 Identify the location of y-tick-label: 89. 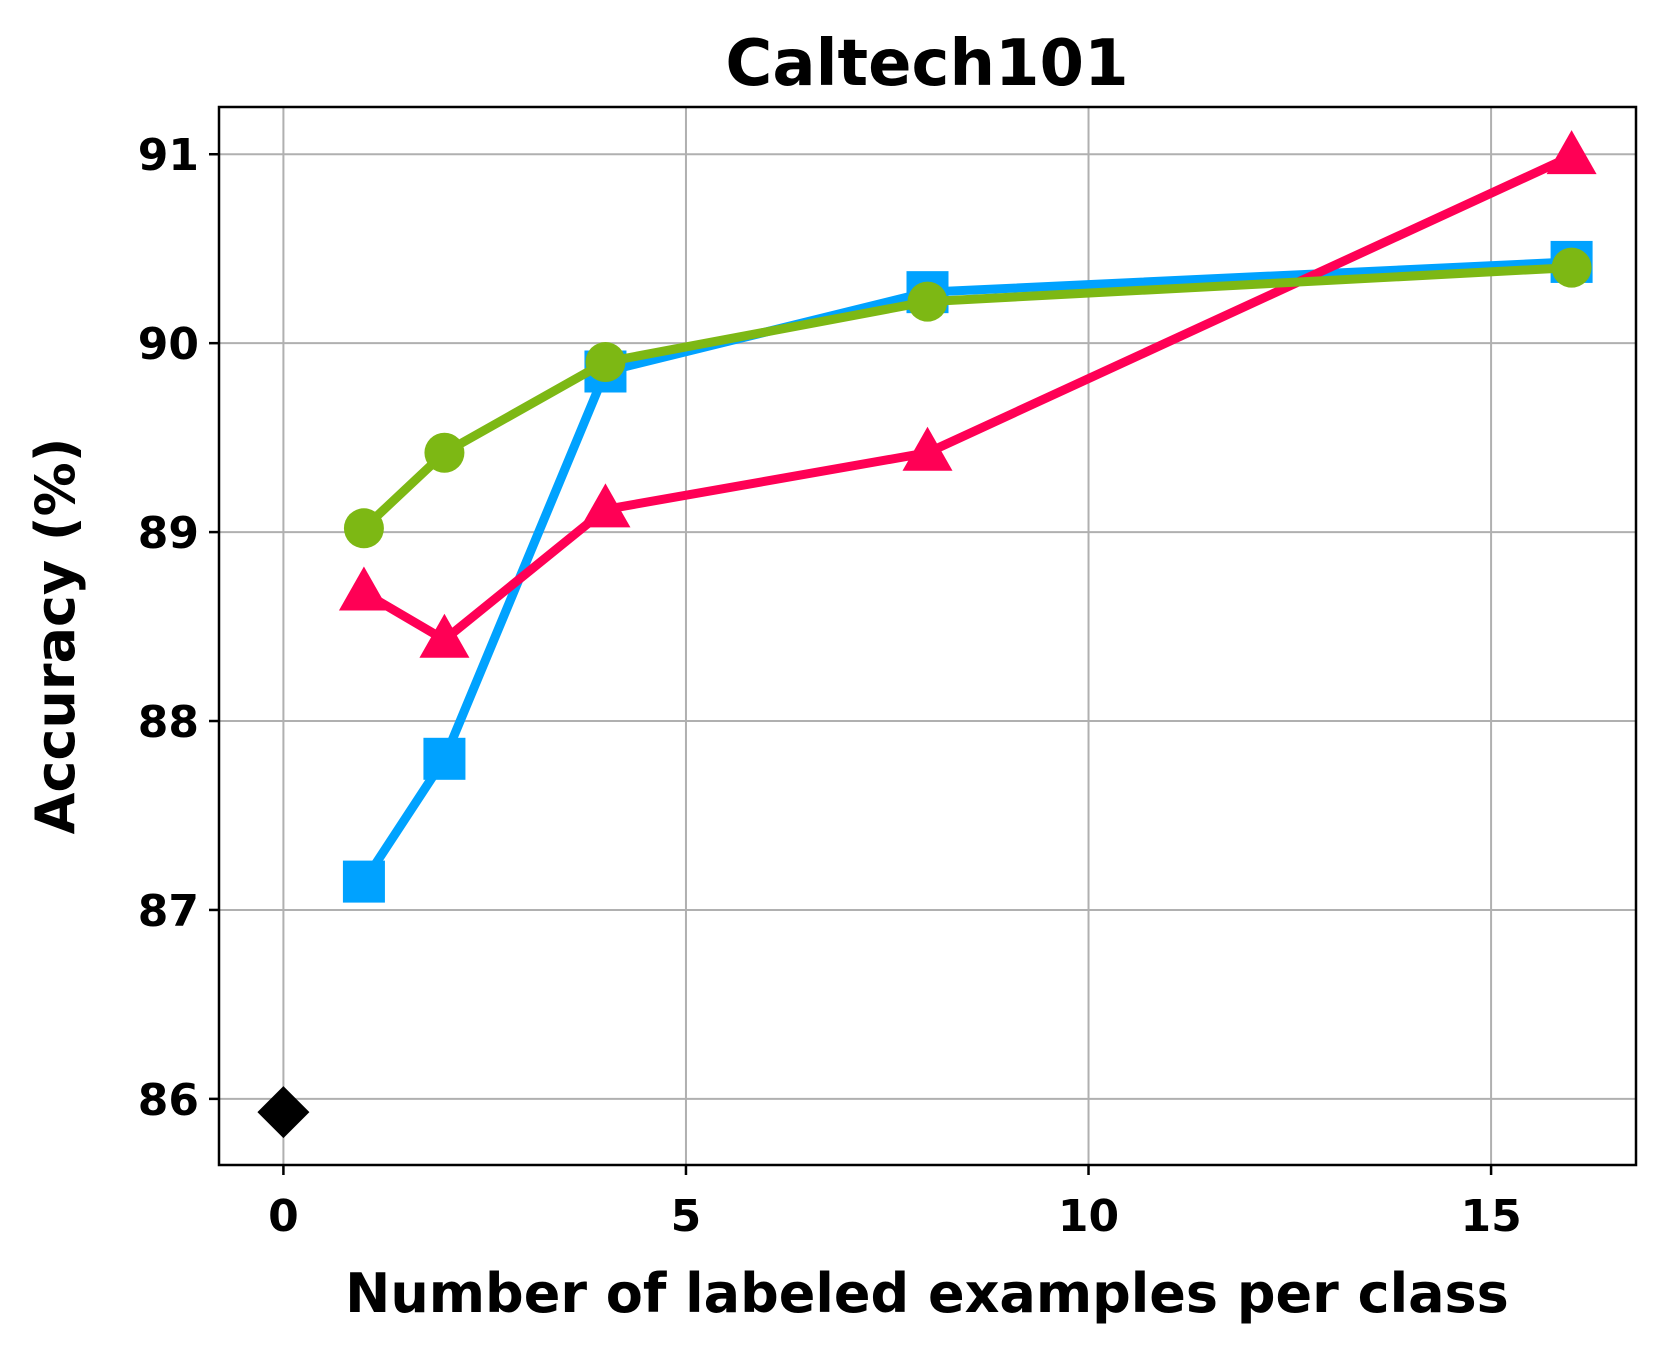
(168, 533).